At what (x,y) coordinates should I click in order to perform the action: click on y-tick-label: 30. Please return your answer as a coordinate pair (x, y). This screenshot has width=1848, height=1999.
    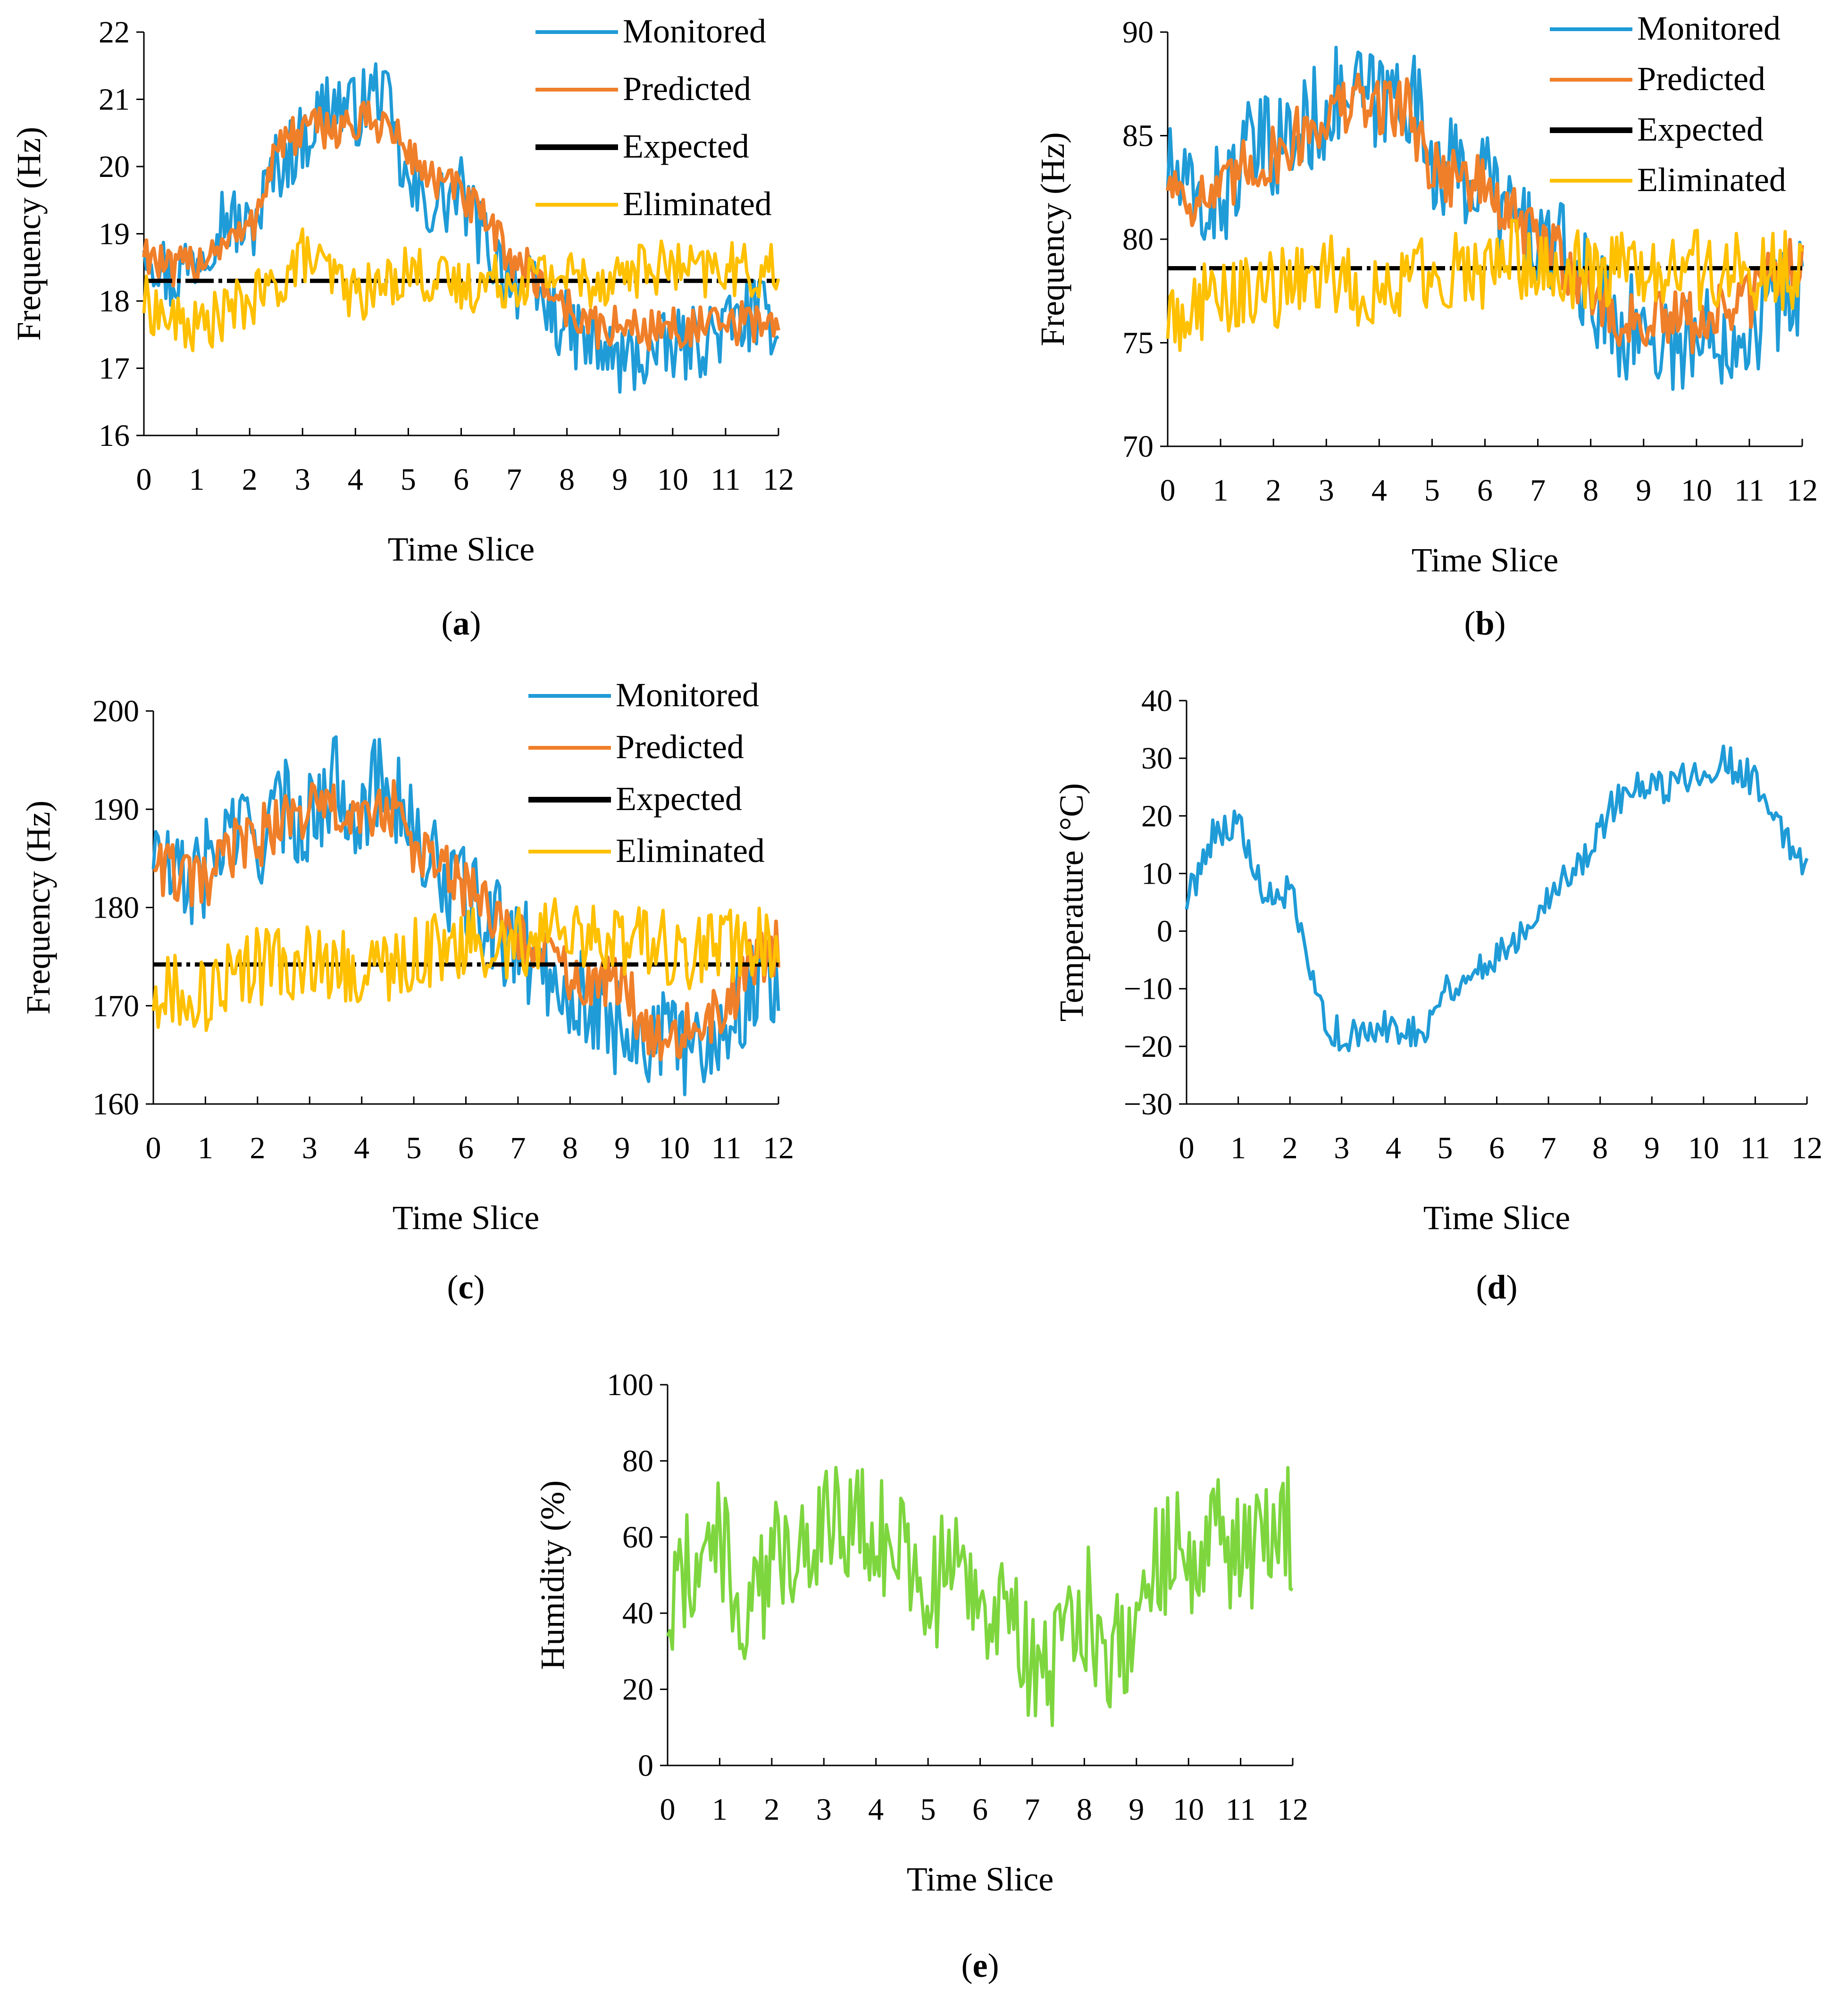
    Looking at the image, I should click on (1157, 758).